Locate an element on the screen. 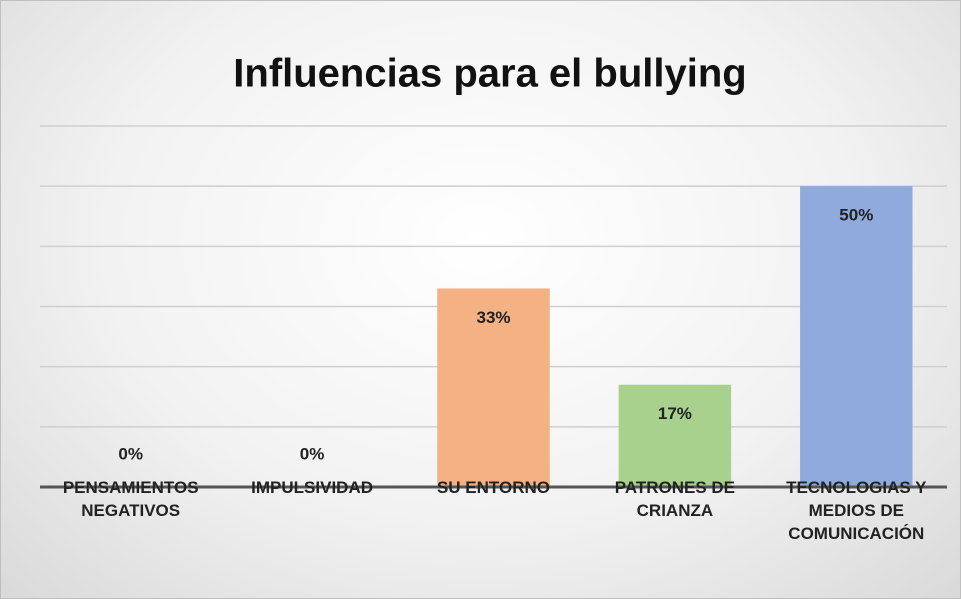 The image size is (961, 599). data-label: 17% is located at coordinates (675, 413).